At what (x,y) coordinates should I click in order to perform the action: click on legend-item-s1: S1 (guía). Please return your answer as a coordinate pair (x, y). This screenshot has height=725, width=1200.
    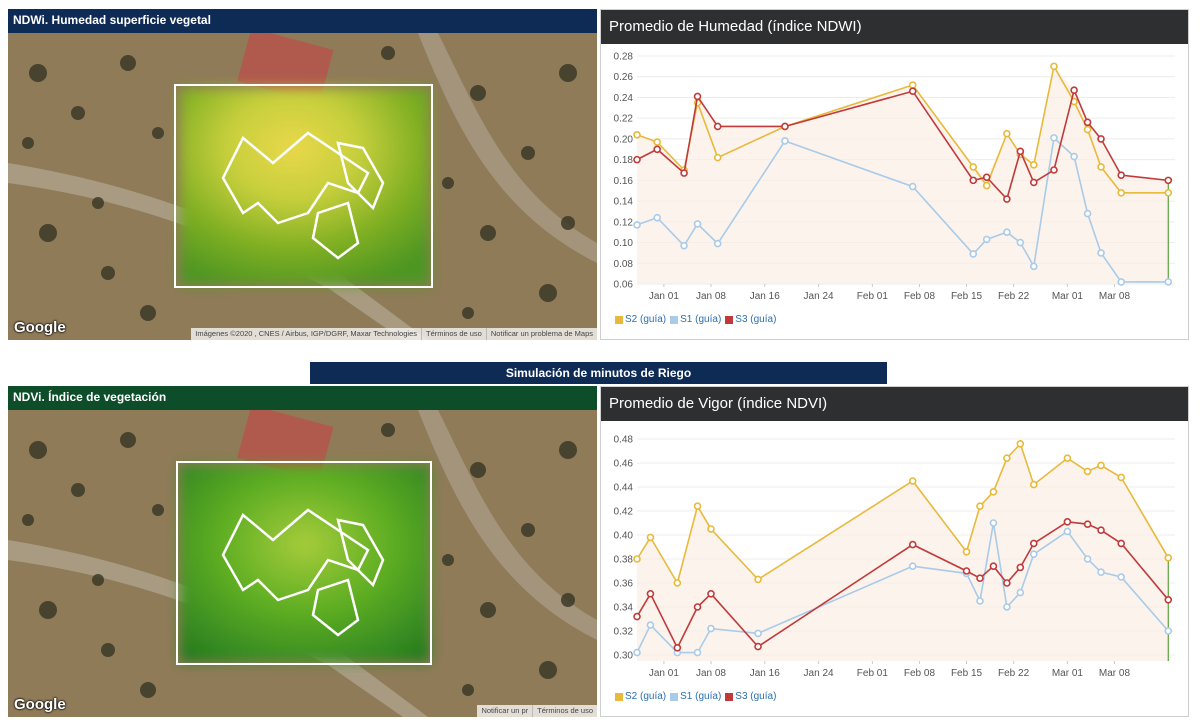
    Looking at the image, I should click on (695, 696).